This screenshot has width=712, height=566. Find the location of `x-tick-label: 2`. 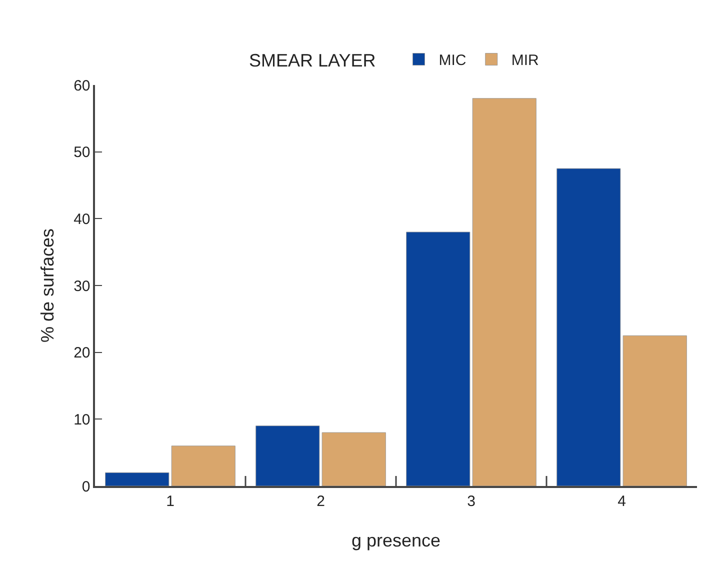

x-tick-label: 2 is located at coordinates (320, 501).